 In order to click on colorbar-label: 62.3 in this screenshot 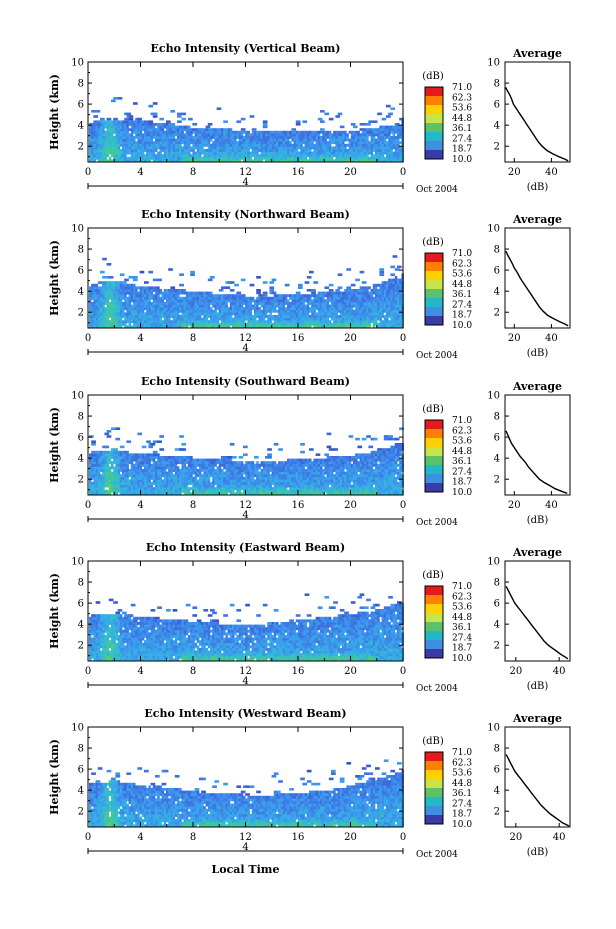, I will do `click(462, 264)`.